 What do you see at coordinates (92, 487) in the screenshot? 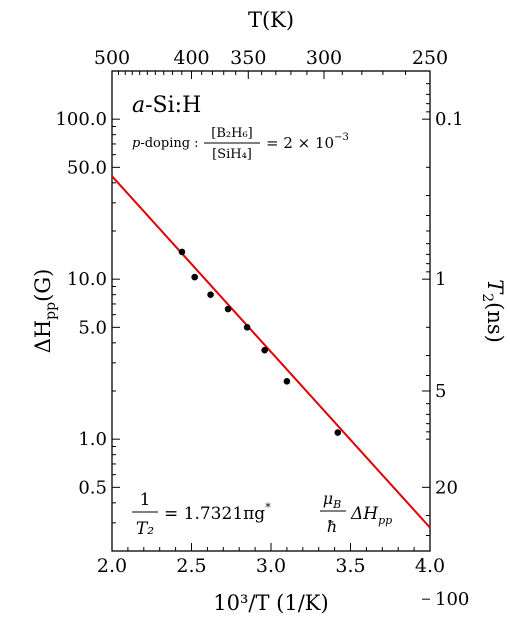
I see `left-tick-label: 0.5` at bounding box center [92, 487].